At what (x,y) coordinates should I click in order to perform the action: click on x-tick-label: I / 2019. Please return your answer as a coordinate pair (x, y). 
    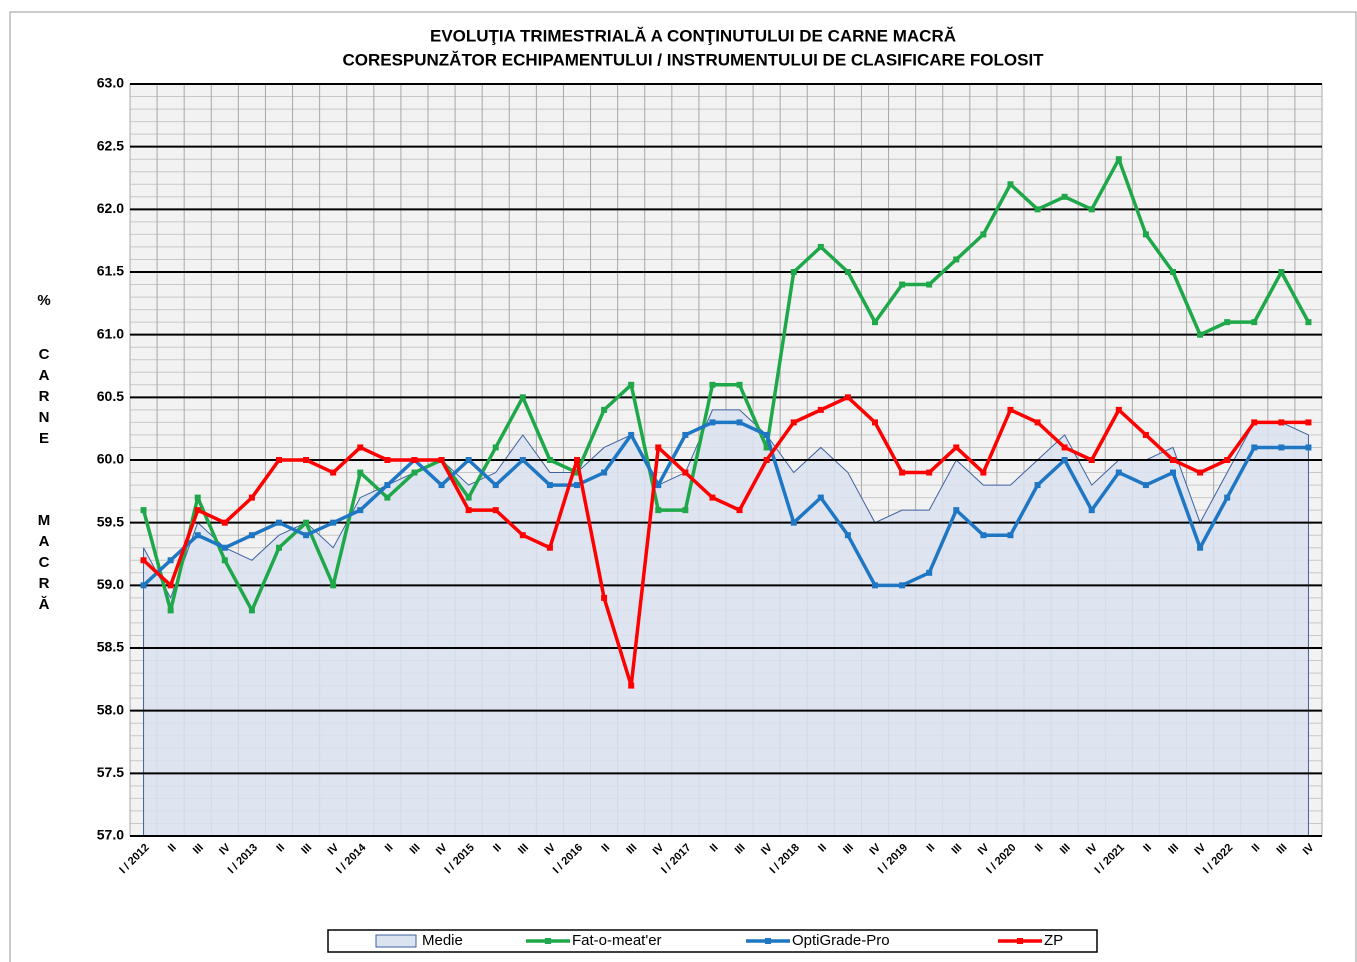
    Looking at the image, I should click on (893, 859).